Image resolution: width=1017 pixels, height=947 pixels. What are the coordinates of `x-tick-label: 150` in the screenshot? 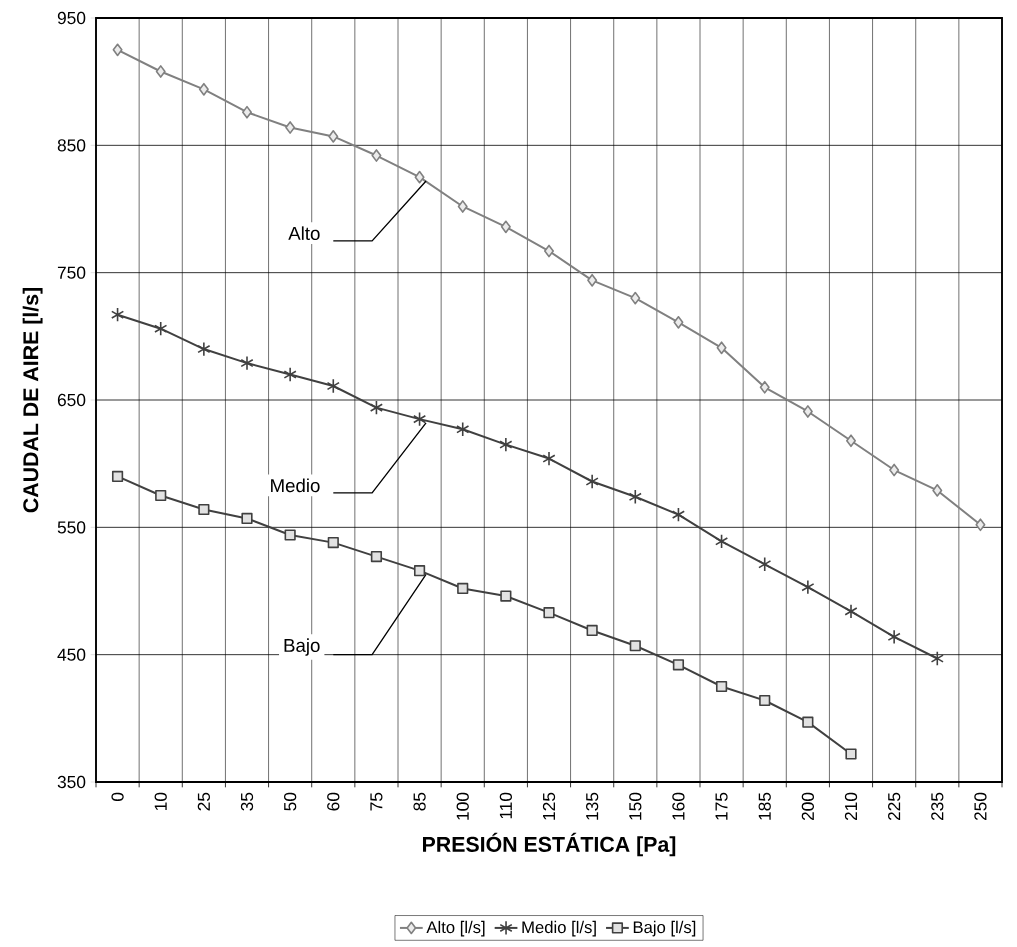 It's located at (635, 806).